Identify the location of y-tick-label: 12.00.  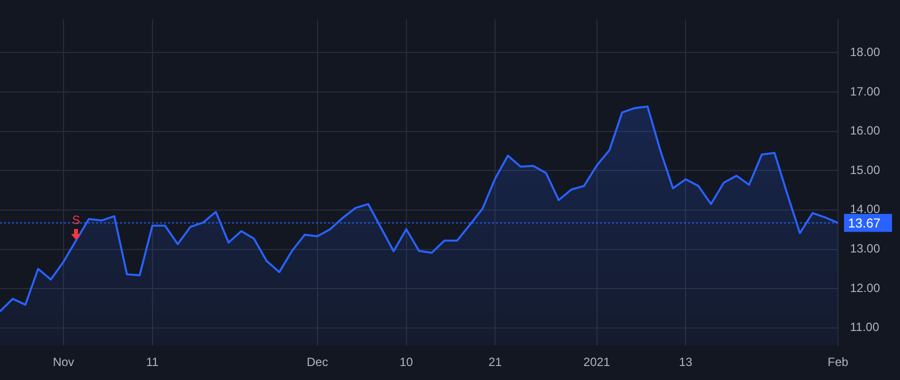
(865, 287).